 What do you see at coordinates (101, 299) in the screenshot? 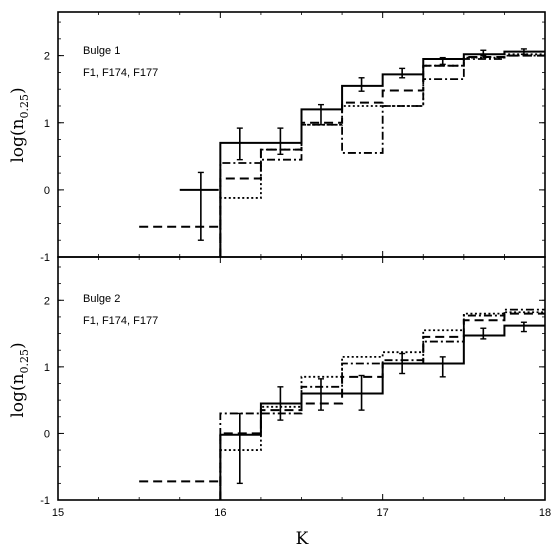
I see `panel-2-annotation-line-1: Bulge 2` at bounding box center [101, 299].